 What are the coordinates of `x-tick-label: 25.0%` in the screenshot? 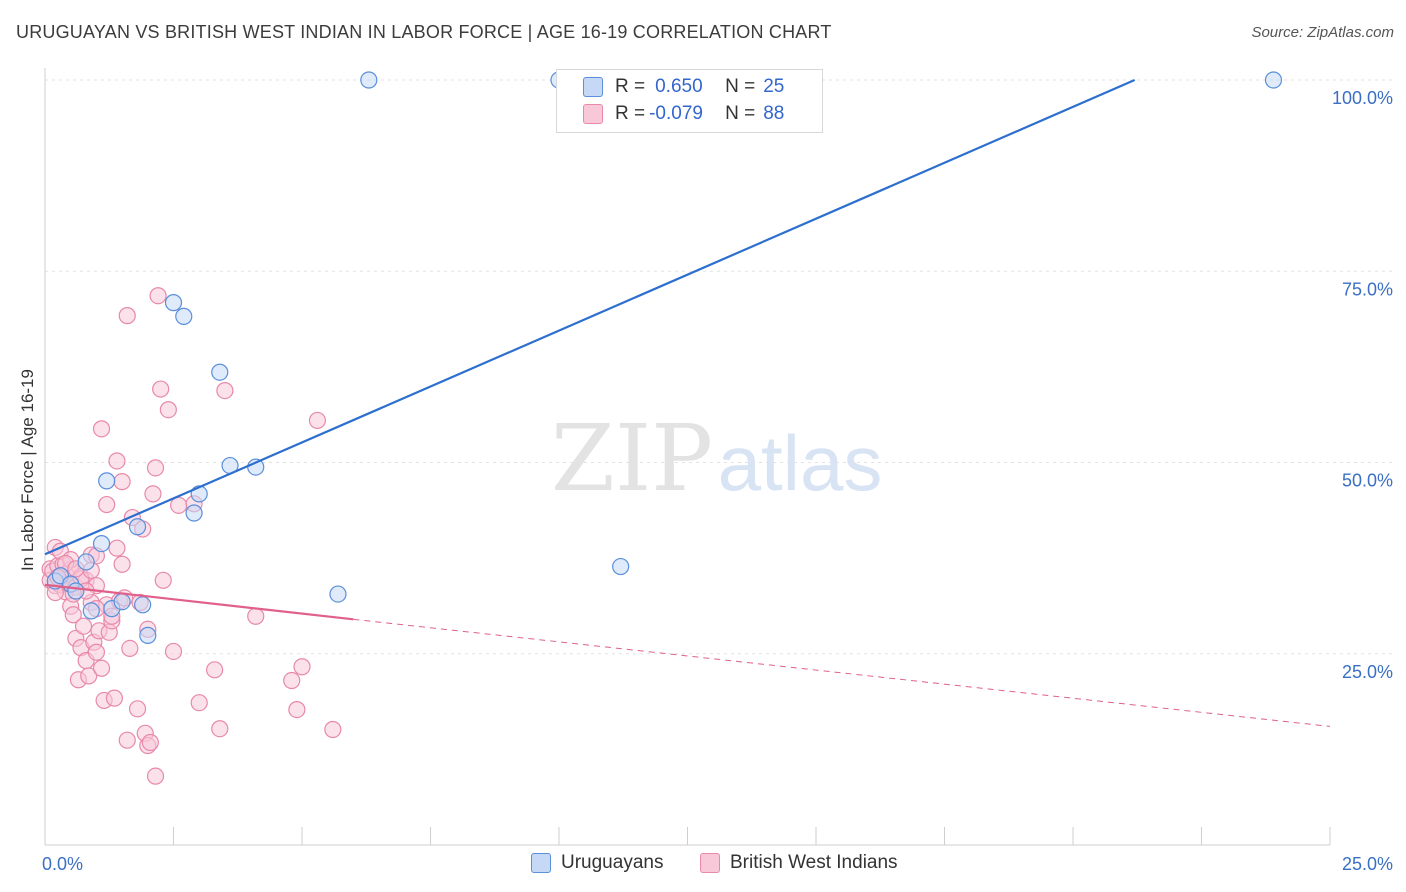 It's located at (1367, 864).